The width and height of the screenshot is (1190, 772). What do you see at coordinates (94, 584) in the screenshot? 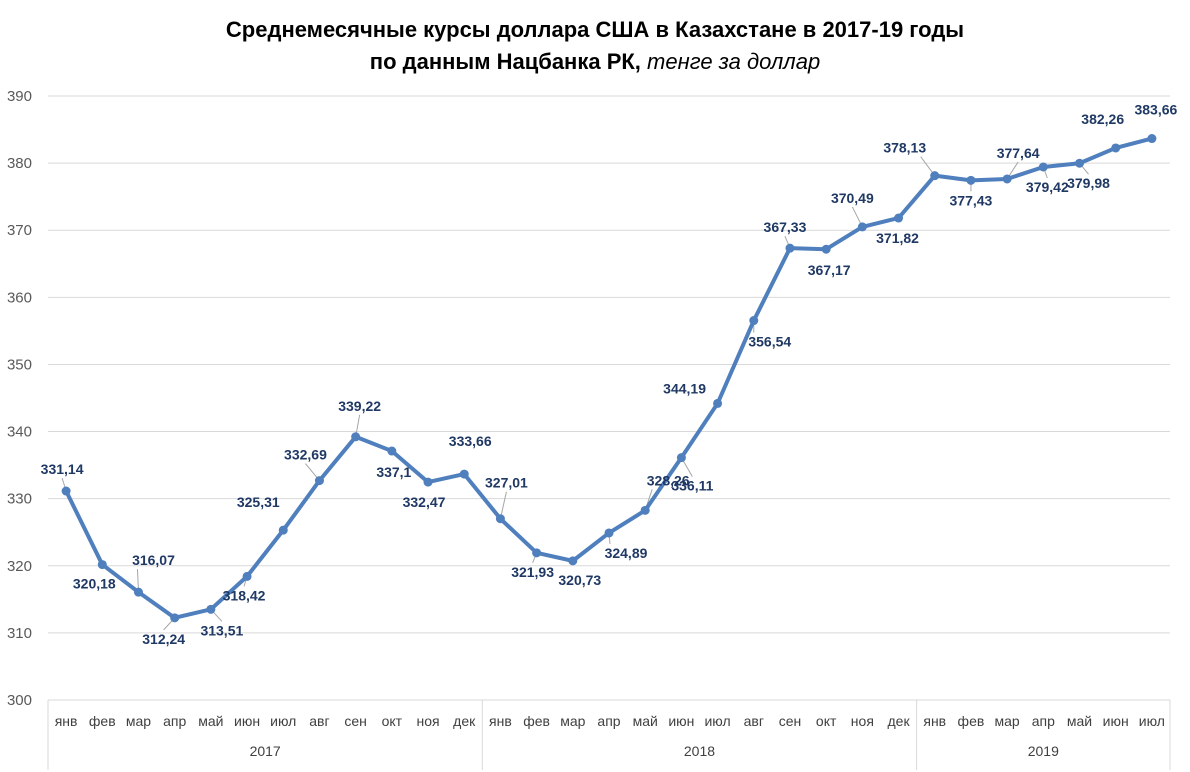
I see `data-label: 320,18` at bounding box center [94, 584].